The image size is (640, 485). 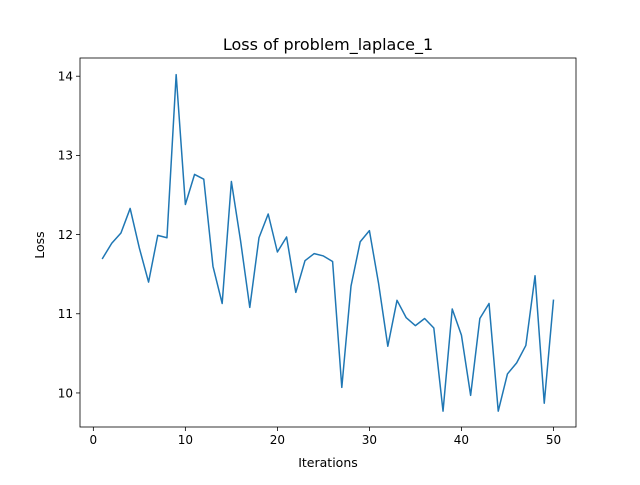 What do you see at coordinates (369, 440) in the screenshot?
I see `x-tick-label: 30` at bounding box center [369, 440].